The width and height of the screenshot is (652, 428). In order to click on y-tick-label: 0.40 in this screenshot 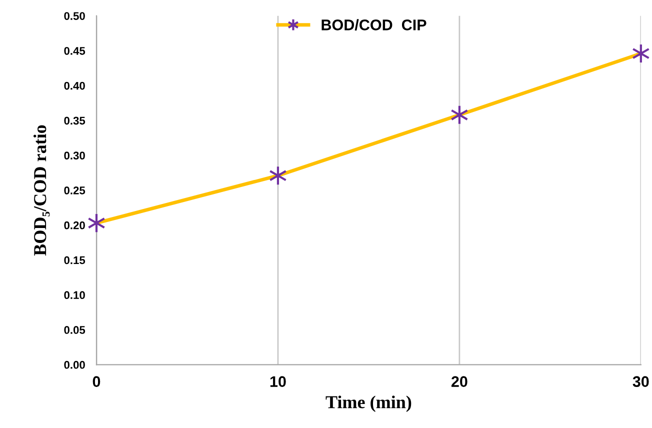, I will do `click(74, 86)`.